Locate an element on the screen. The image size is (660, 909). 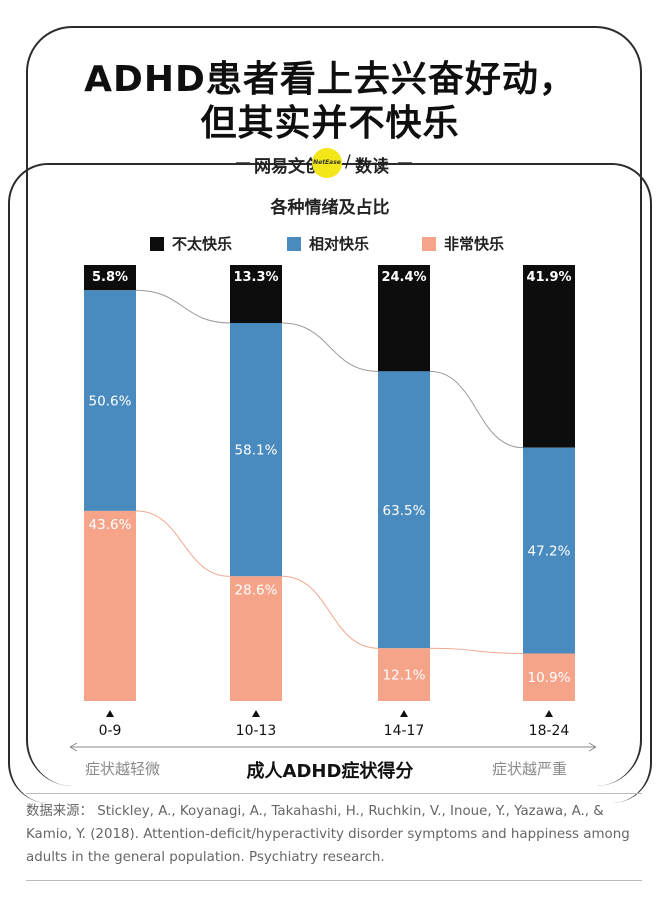
divider-top is located at coordinates (334, 793).